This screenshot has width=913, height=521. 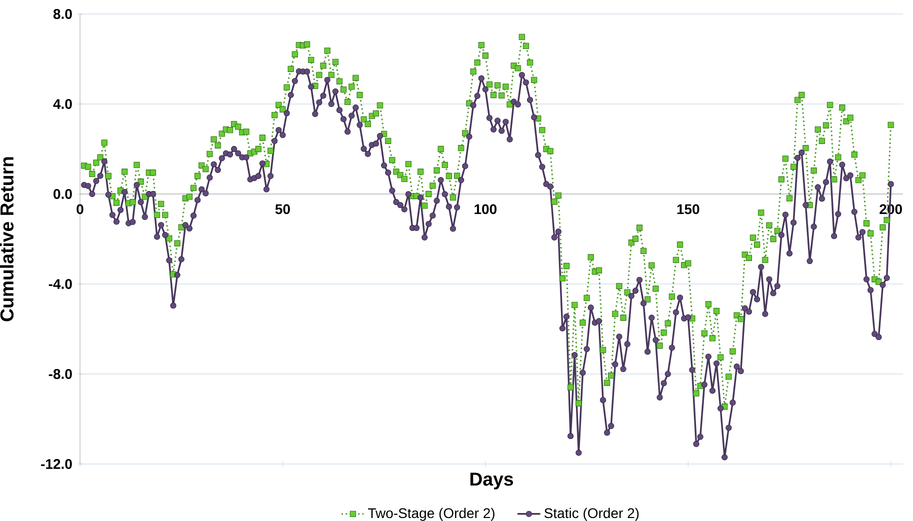 What do you see at coordinates (80, 209) in the screenshot?
I see `x-tick-label: 0` at bounding box center [80, 209].